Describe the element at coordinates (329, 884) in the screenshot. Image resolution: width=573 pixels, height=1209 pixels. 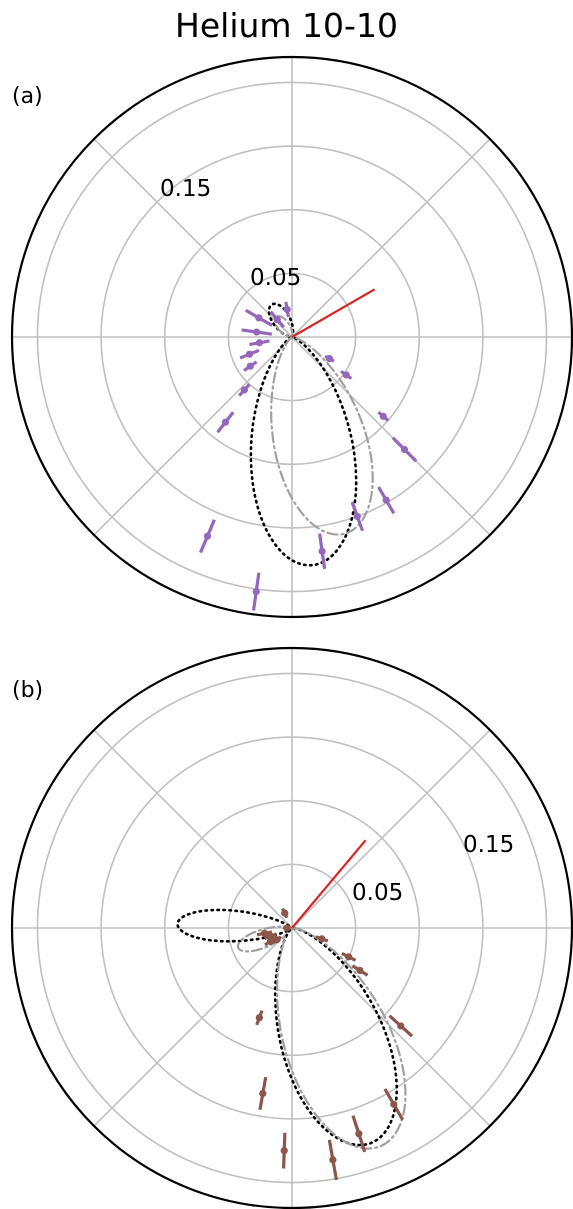
I see `reference-line-b` at that location.